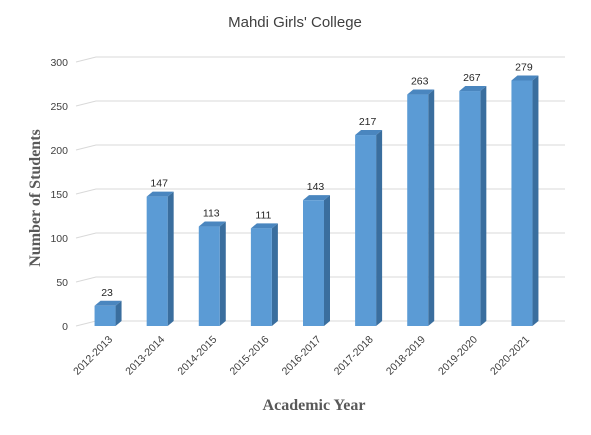 The width and height of the screenshot is (591, 435). I want to click on y-tick-label: 150, so click(59, 195).